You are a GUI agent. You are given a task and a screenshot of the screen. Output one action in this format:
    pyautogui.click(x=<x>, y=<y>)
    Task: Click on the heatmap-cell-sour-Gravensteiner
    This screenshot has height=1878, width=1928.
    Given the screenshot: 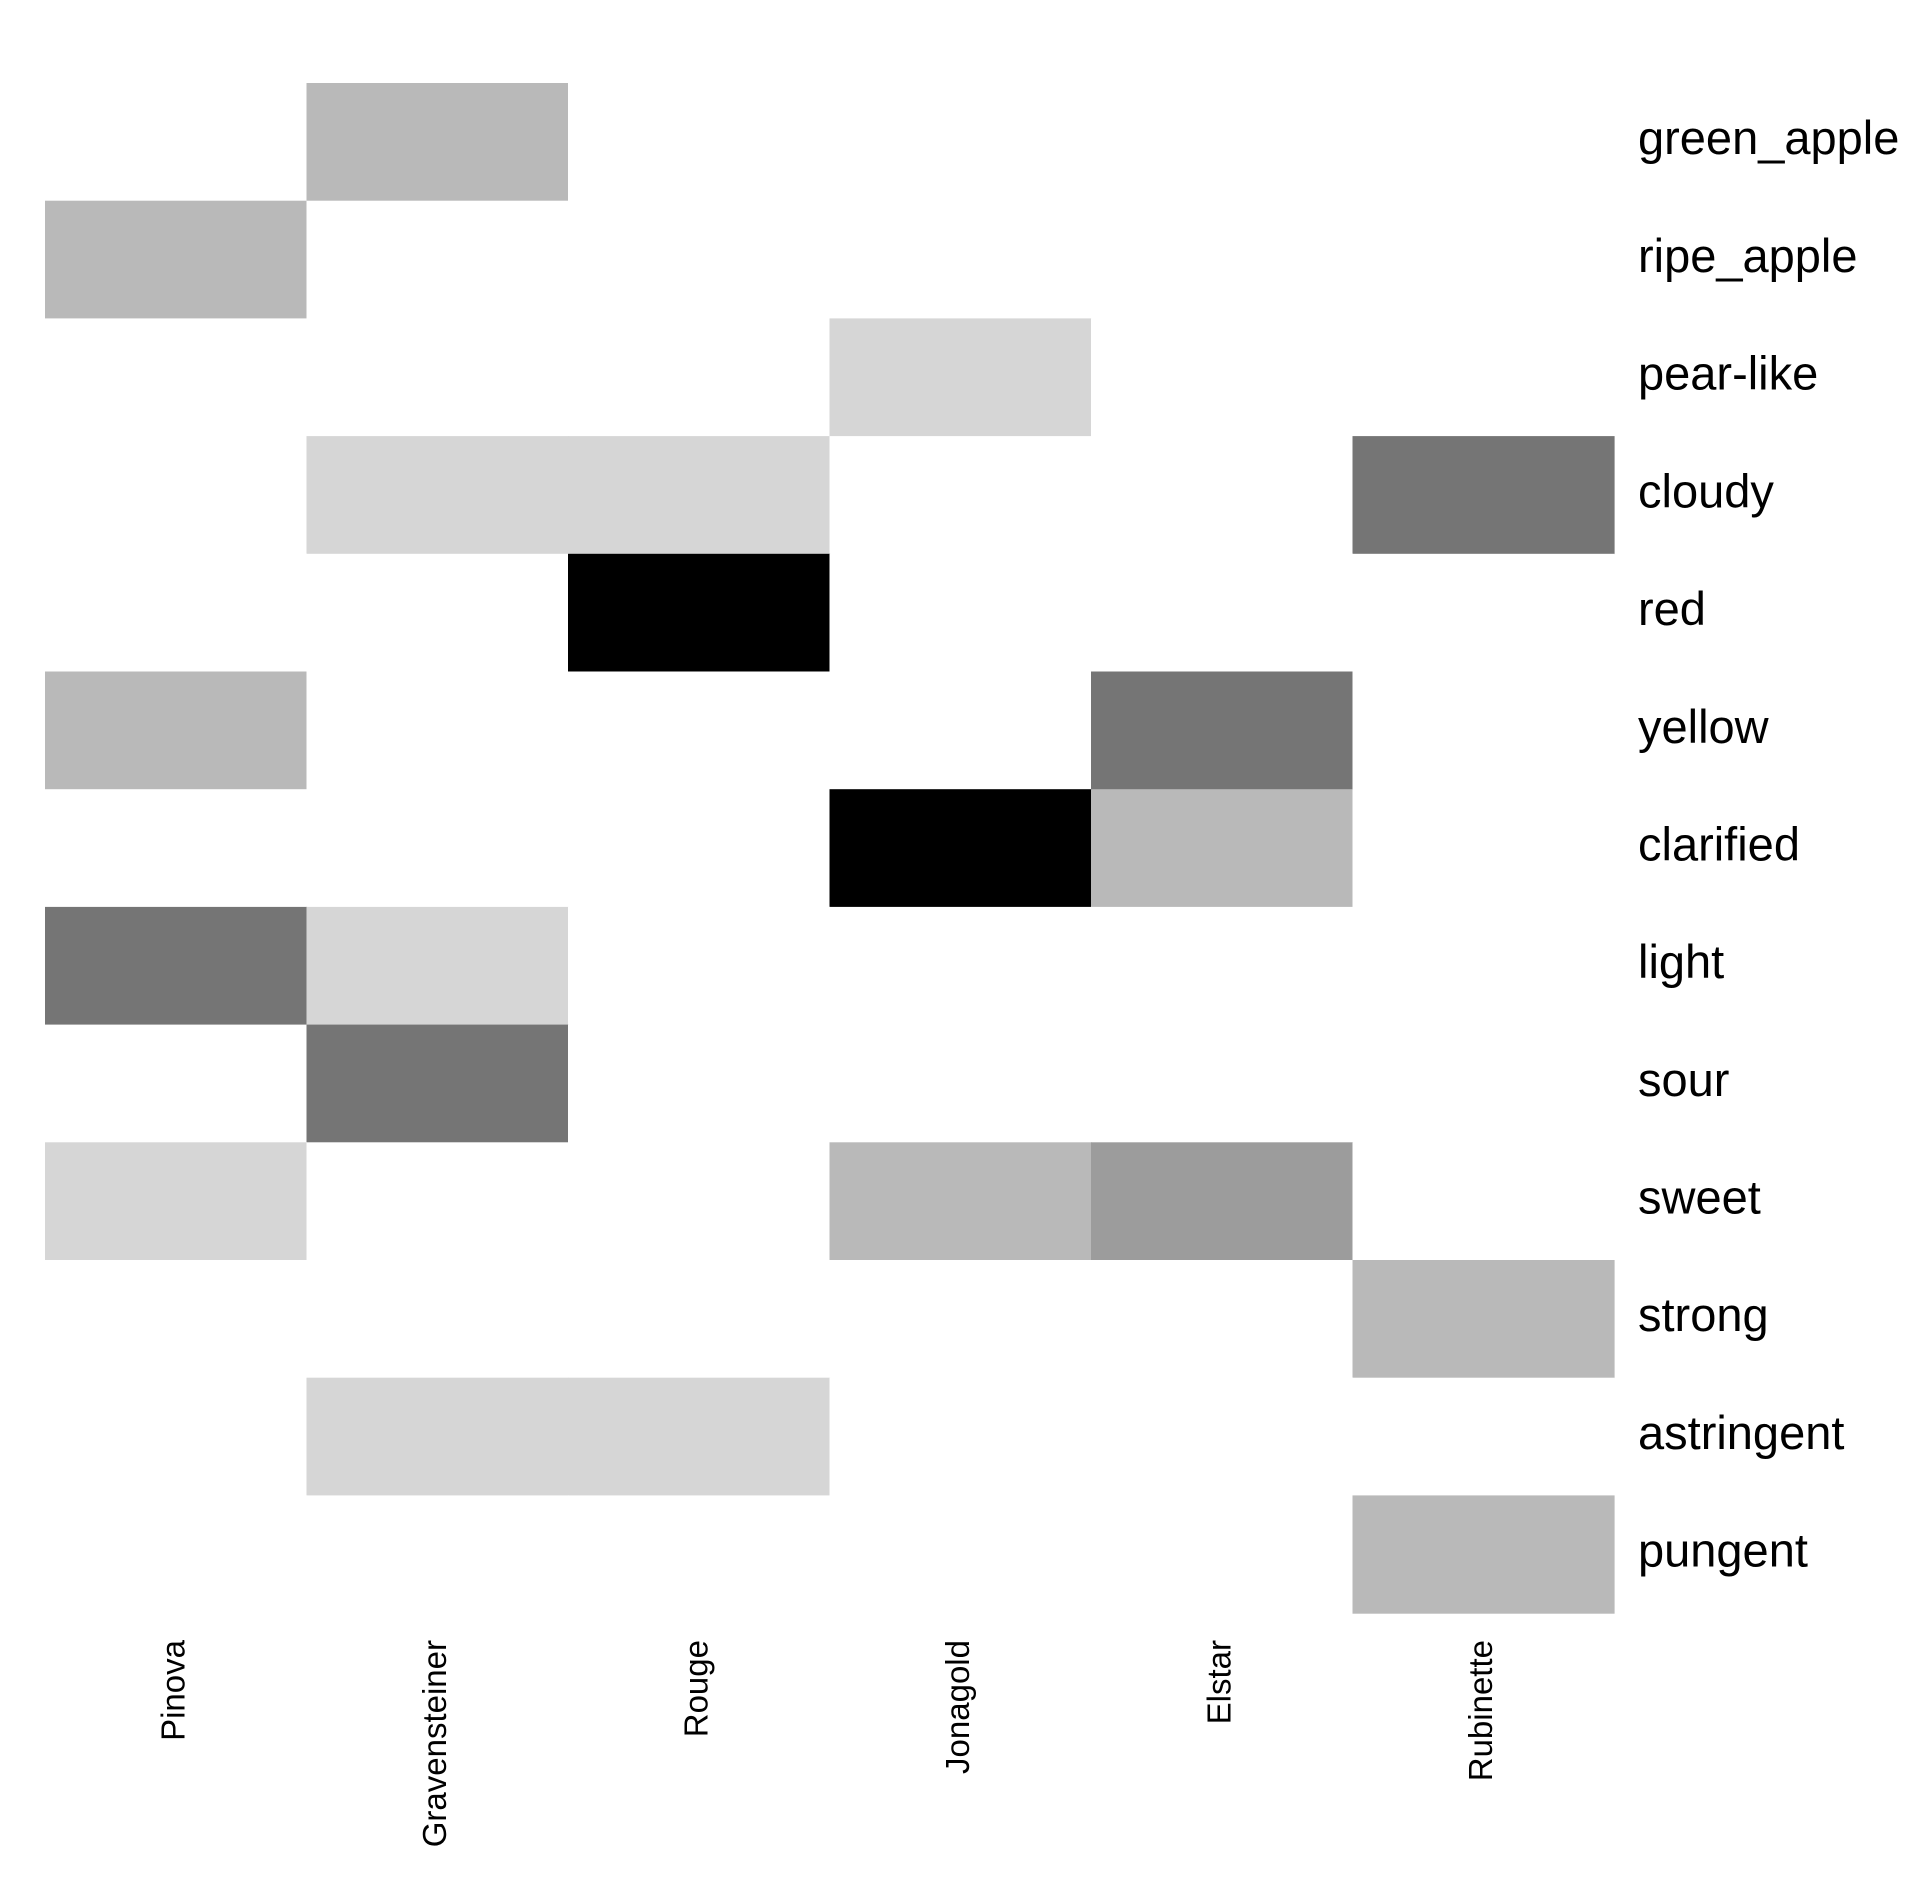 What is the action you would take?
    pyautogui.click(x=437, y=1083)
    